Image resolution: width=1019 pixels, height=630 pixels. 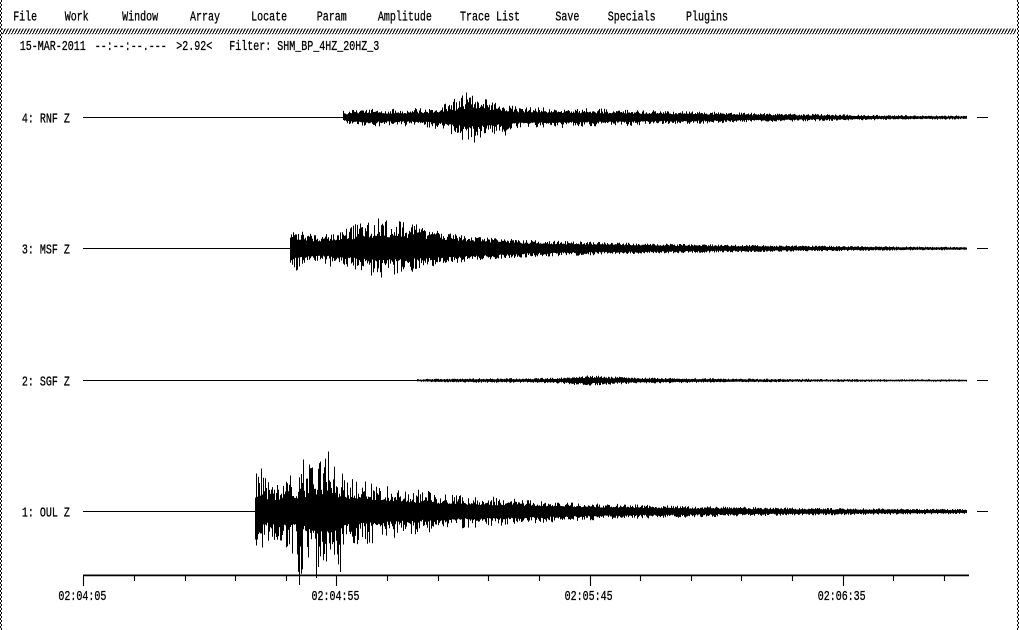 I want to click on svg-text: Param, so click(x=332, y=17).